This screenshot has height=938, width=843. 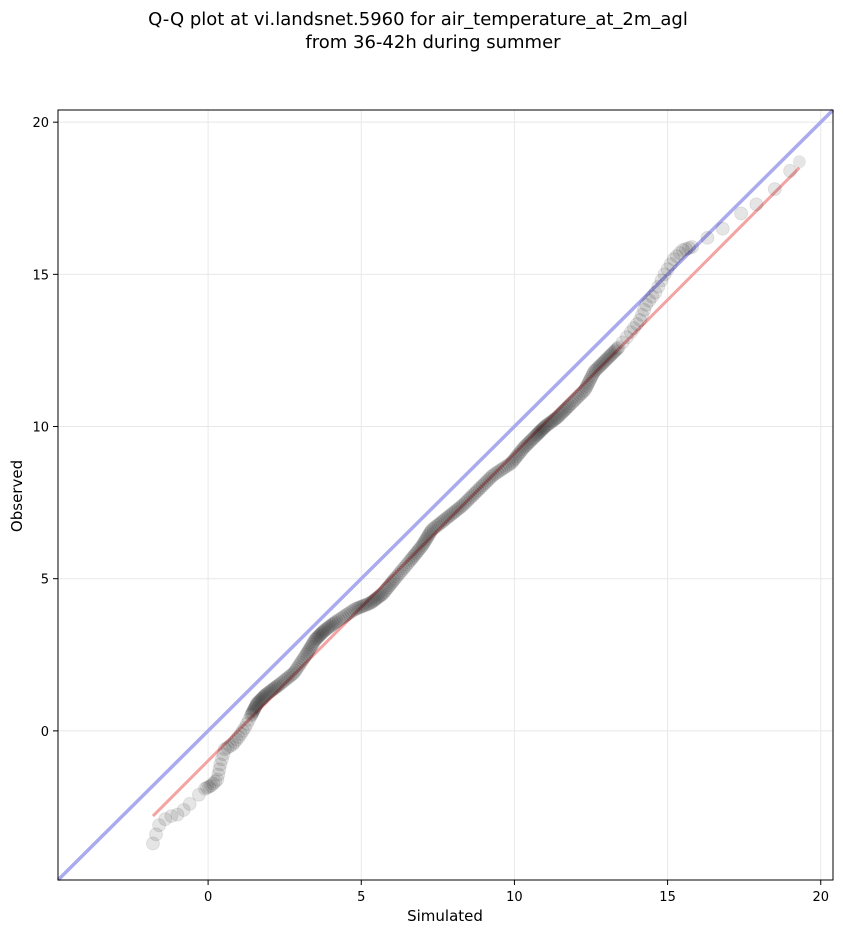 What do you see at coordinates (667, 897) in the screenshot?
I see `x-tick-label: 15` at bounding box center [667, 897].